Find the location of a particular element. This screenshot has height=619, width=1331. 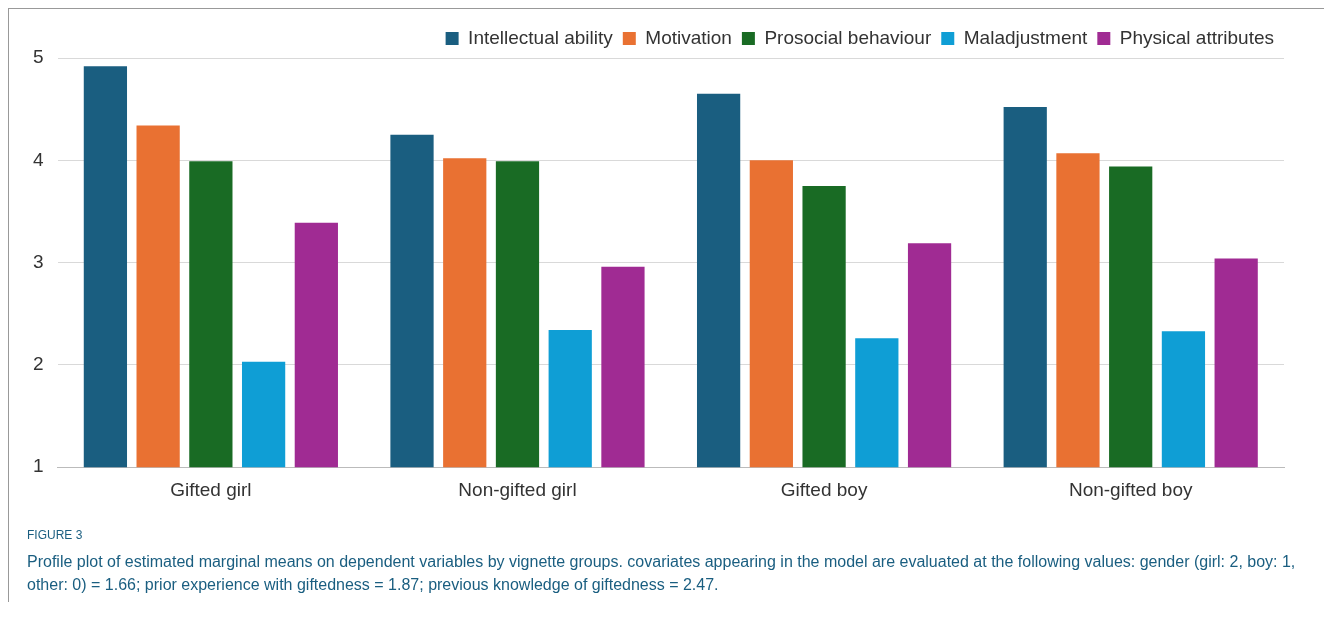

y-tick-label: 5 is located at coordinates (38, 57).